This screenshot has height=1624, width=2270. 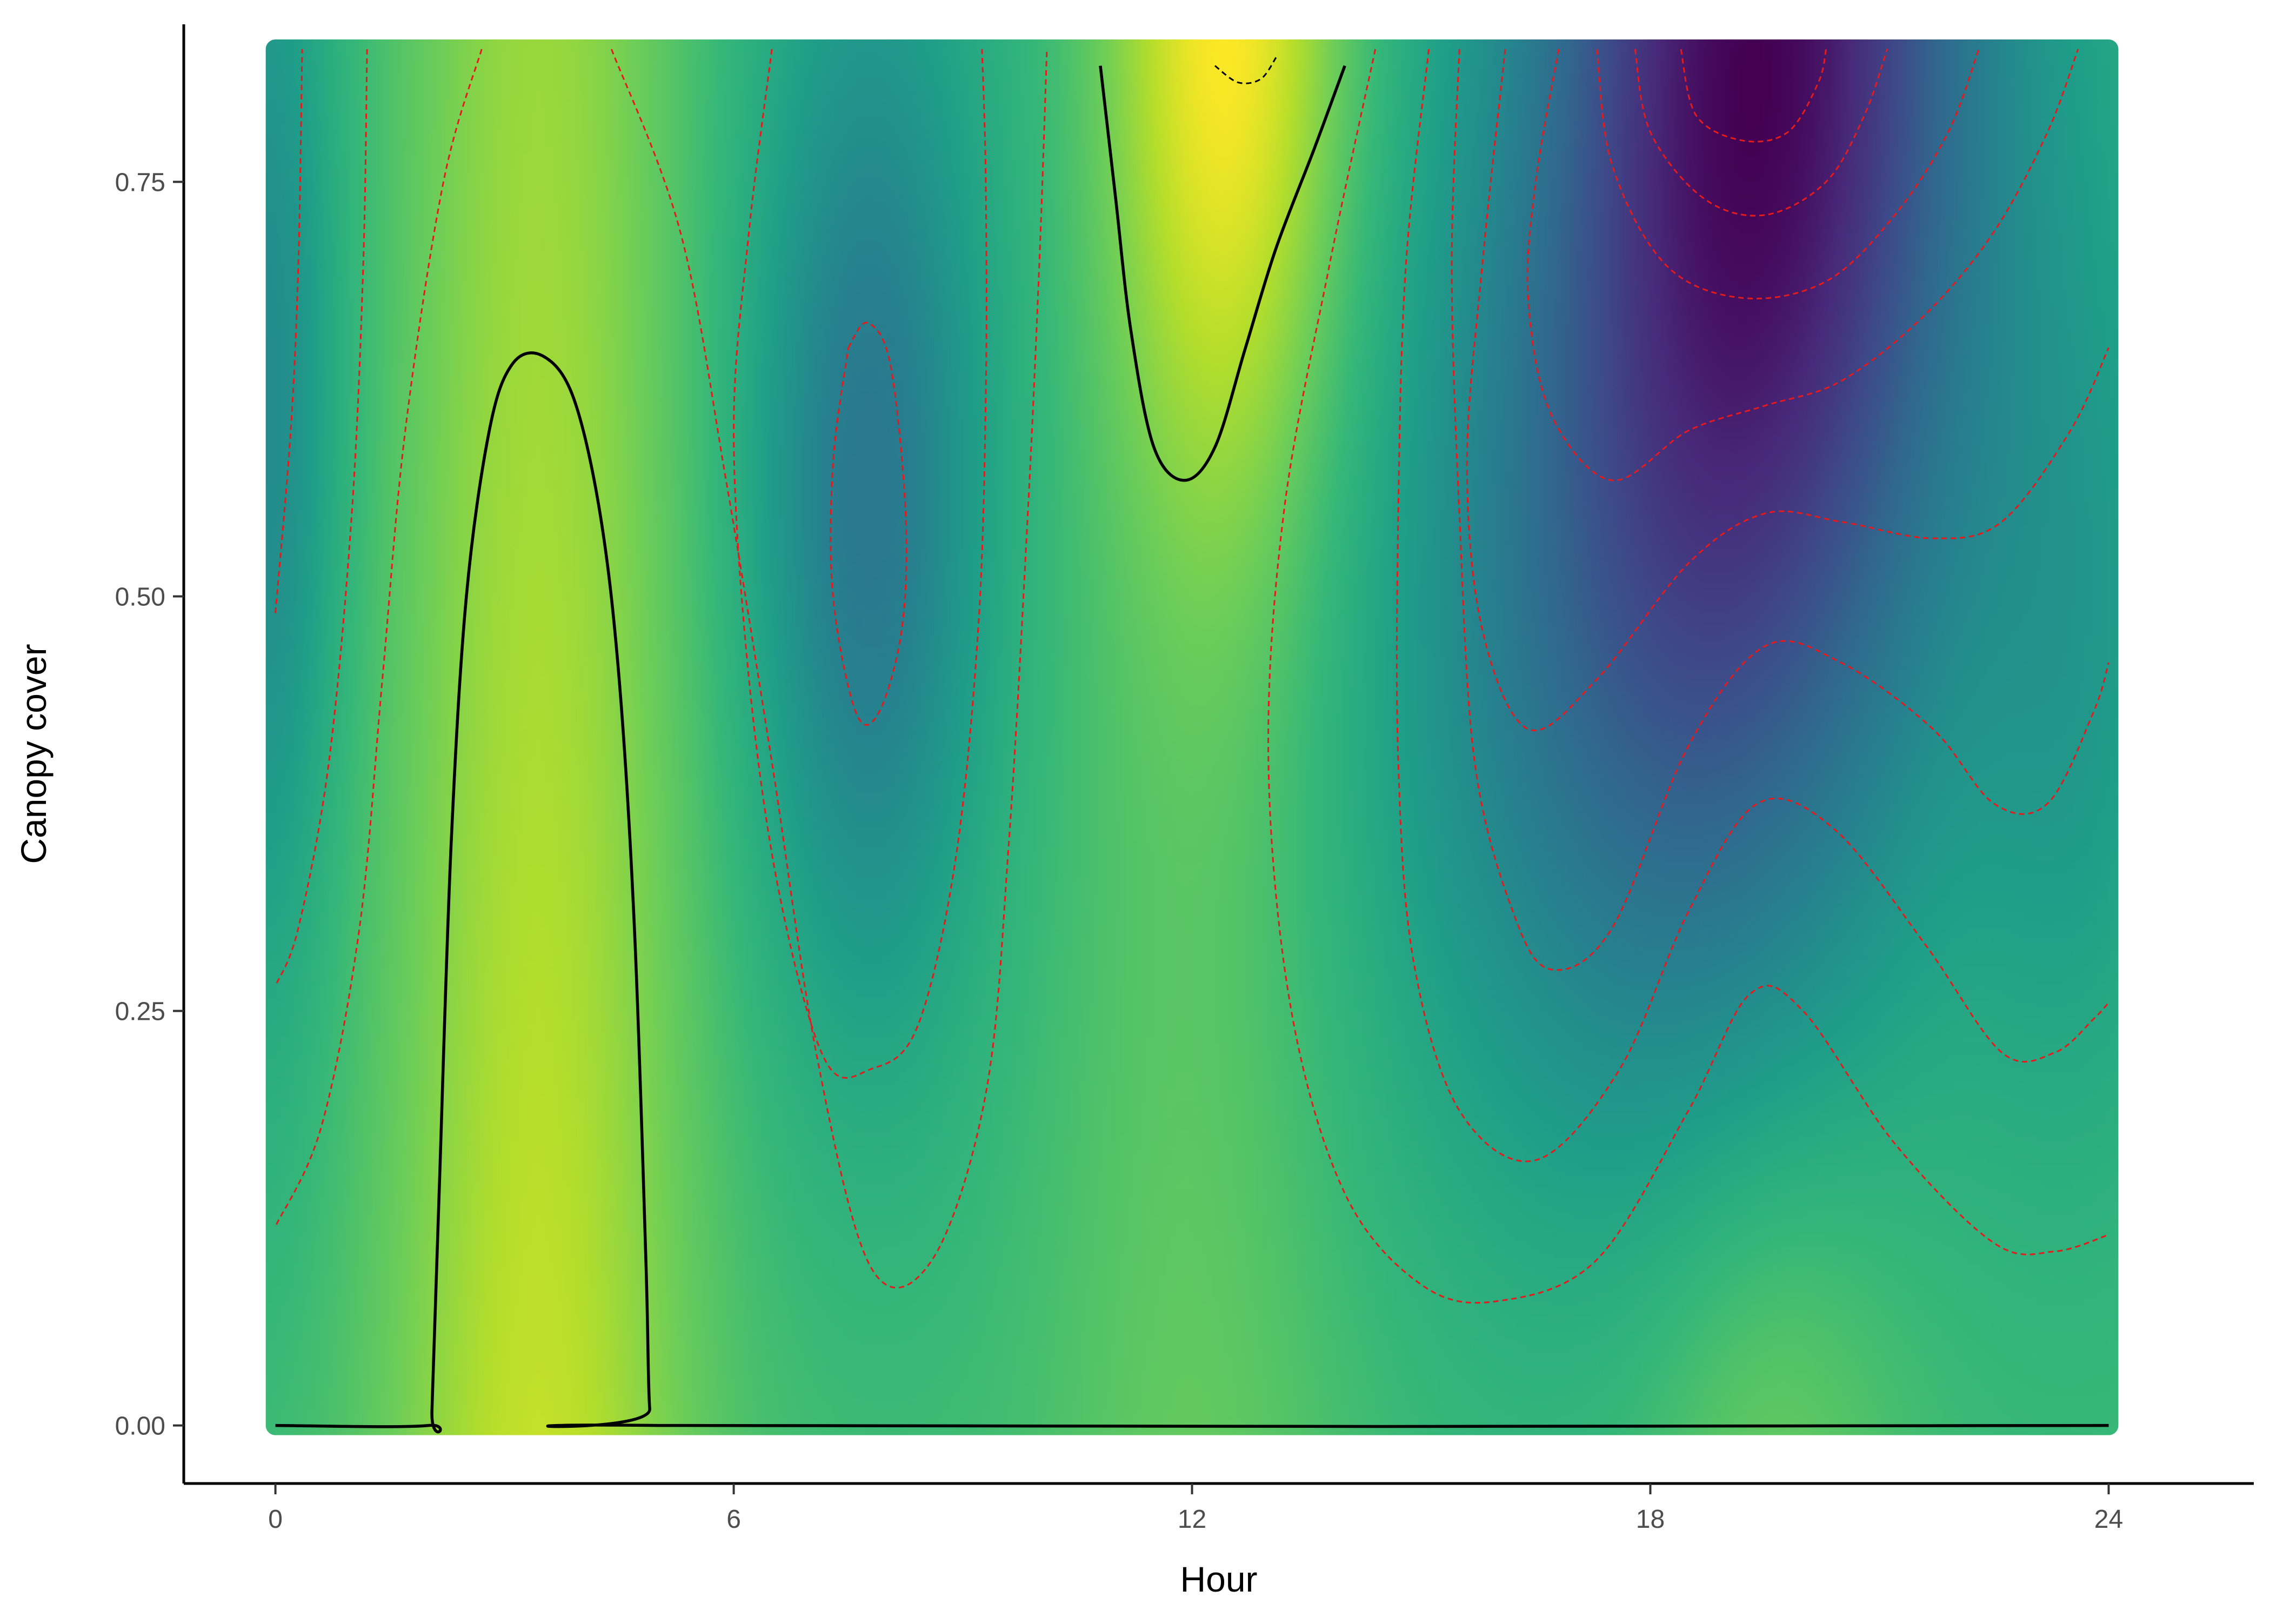 I want to click on y-tick-label: 0.00, so click(x=140, y=1426).